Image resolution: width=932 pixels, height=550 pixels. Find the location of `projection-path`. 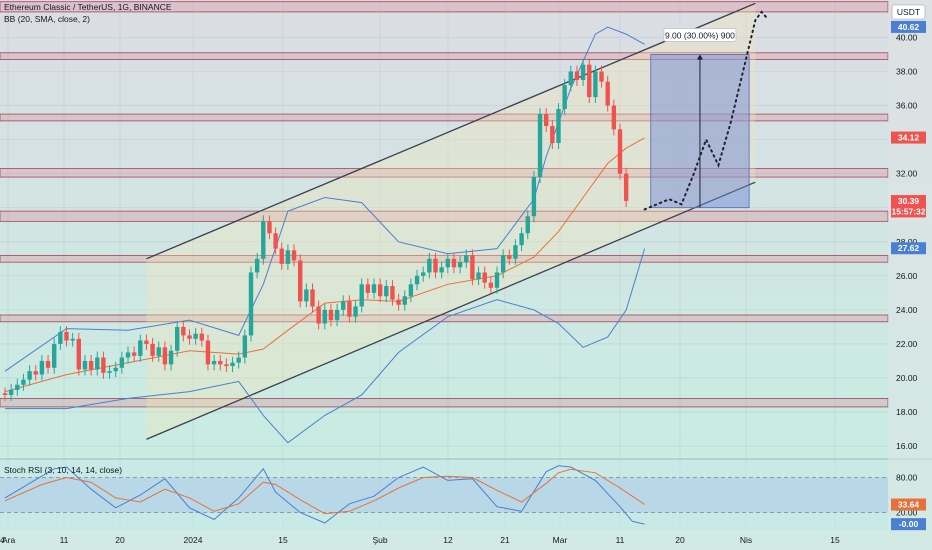

projection-path is located at coordinates (706, 110).